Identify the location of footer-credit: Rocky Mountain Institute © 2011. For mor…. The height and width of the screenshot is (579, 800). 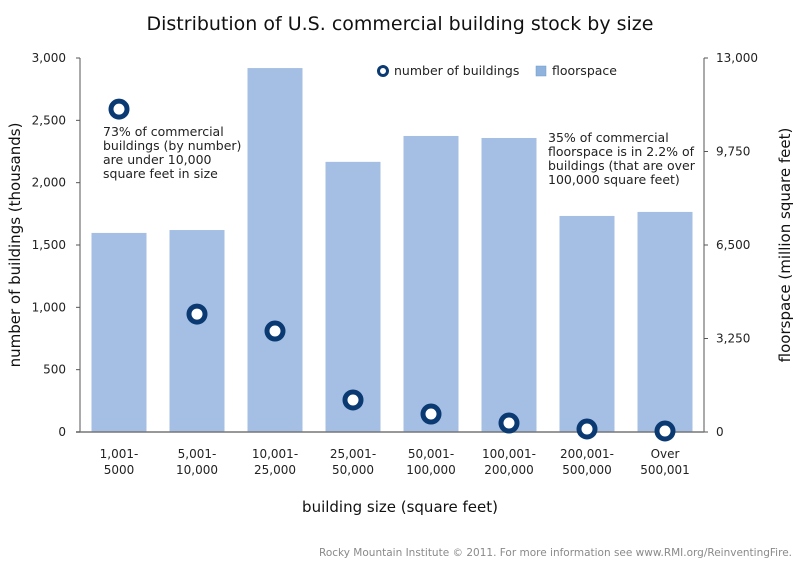
(555, 553).